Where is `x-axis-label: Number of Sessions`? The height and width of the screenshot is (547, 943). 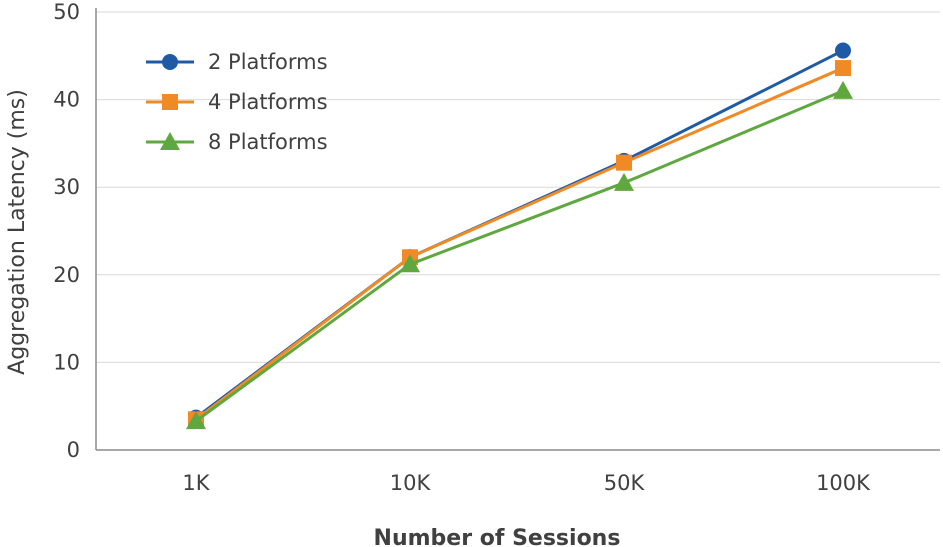 x-axis-label: Number of Sessions is located at coordinates (497, 536).